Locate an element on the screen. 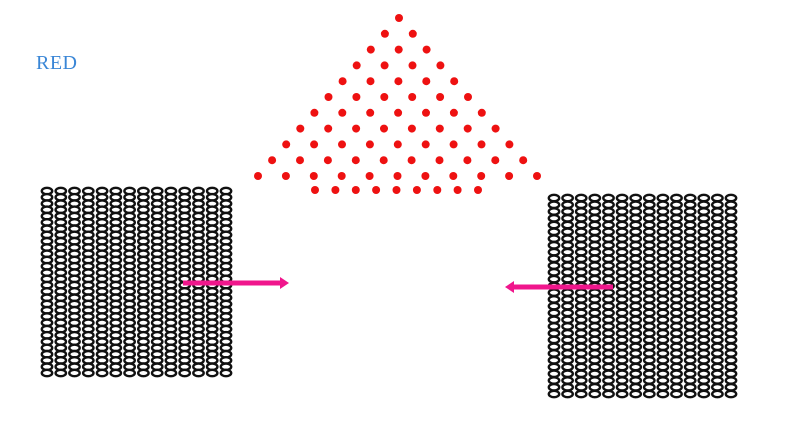 The height and width of the screenshot is (431, 800). arrow-head is located at coordinates (509, 287).